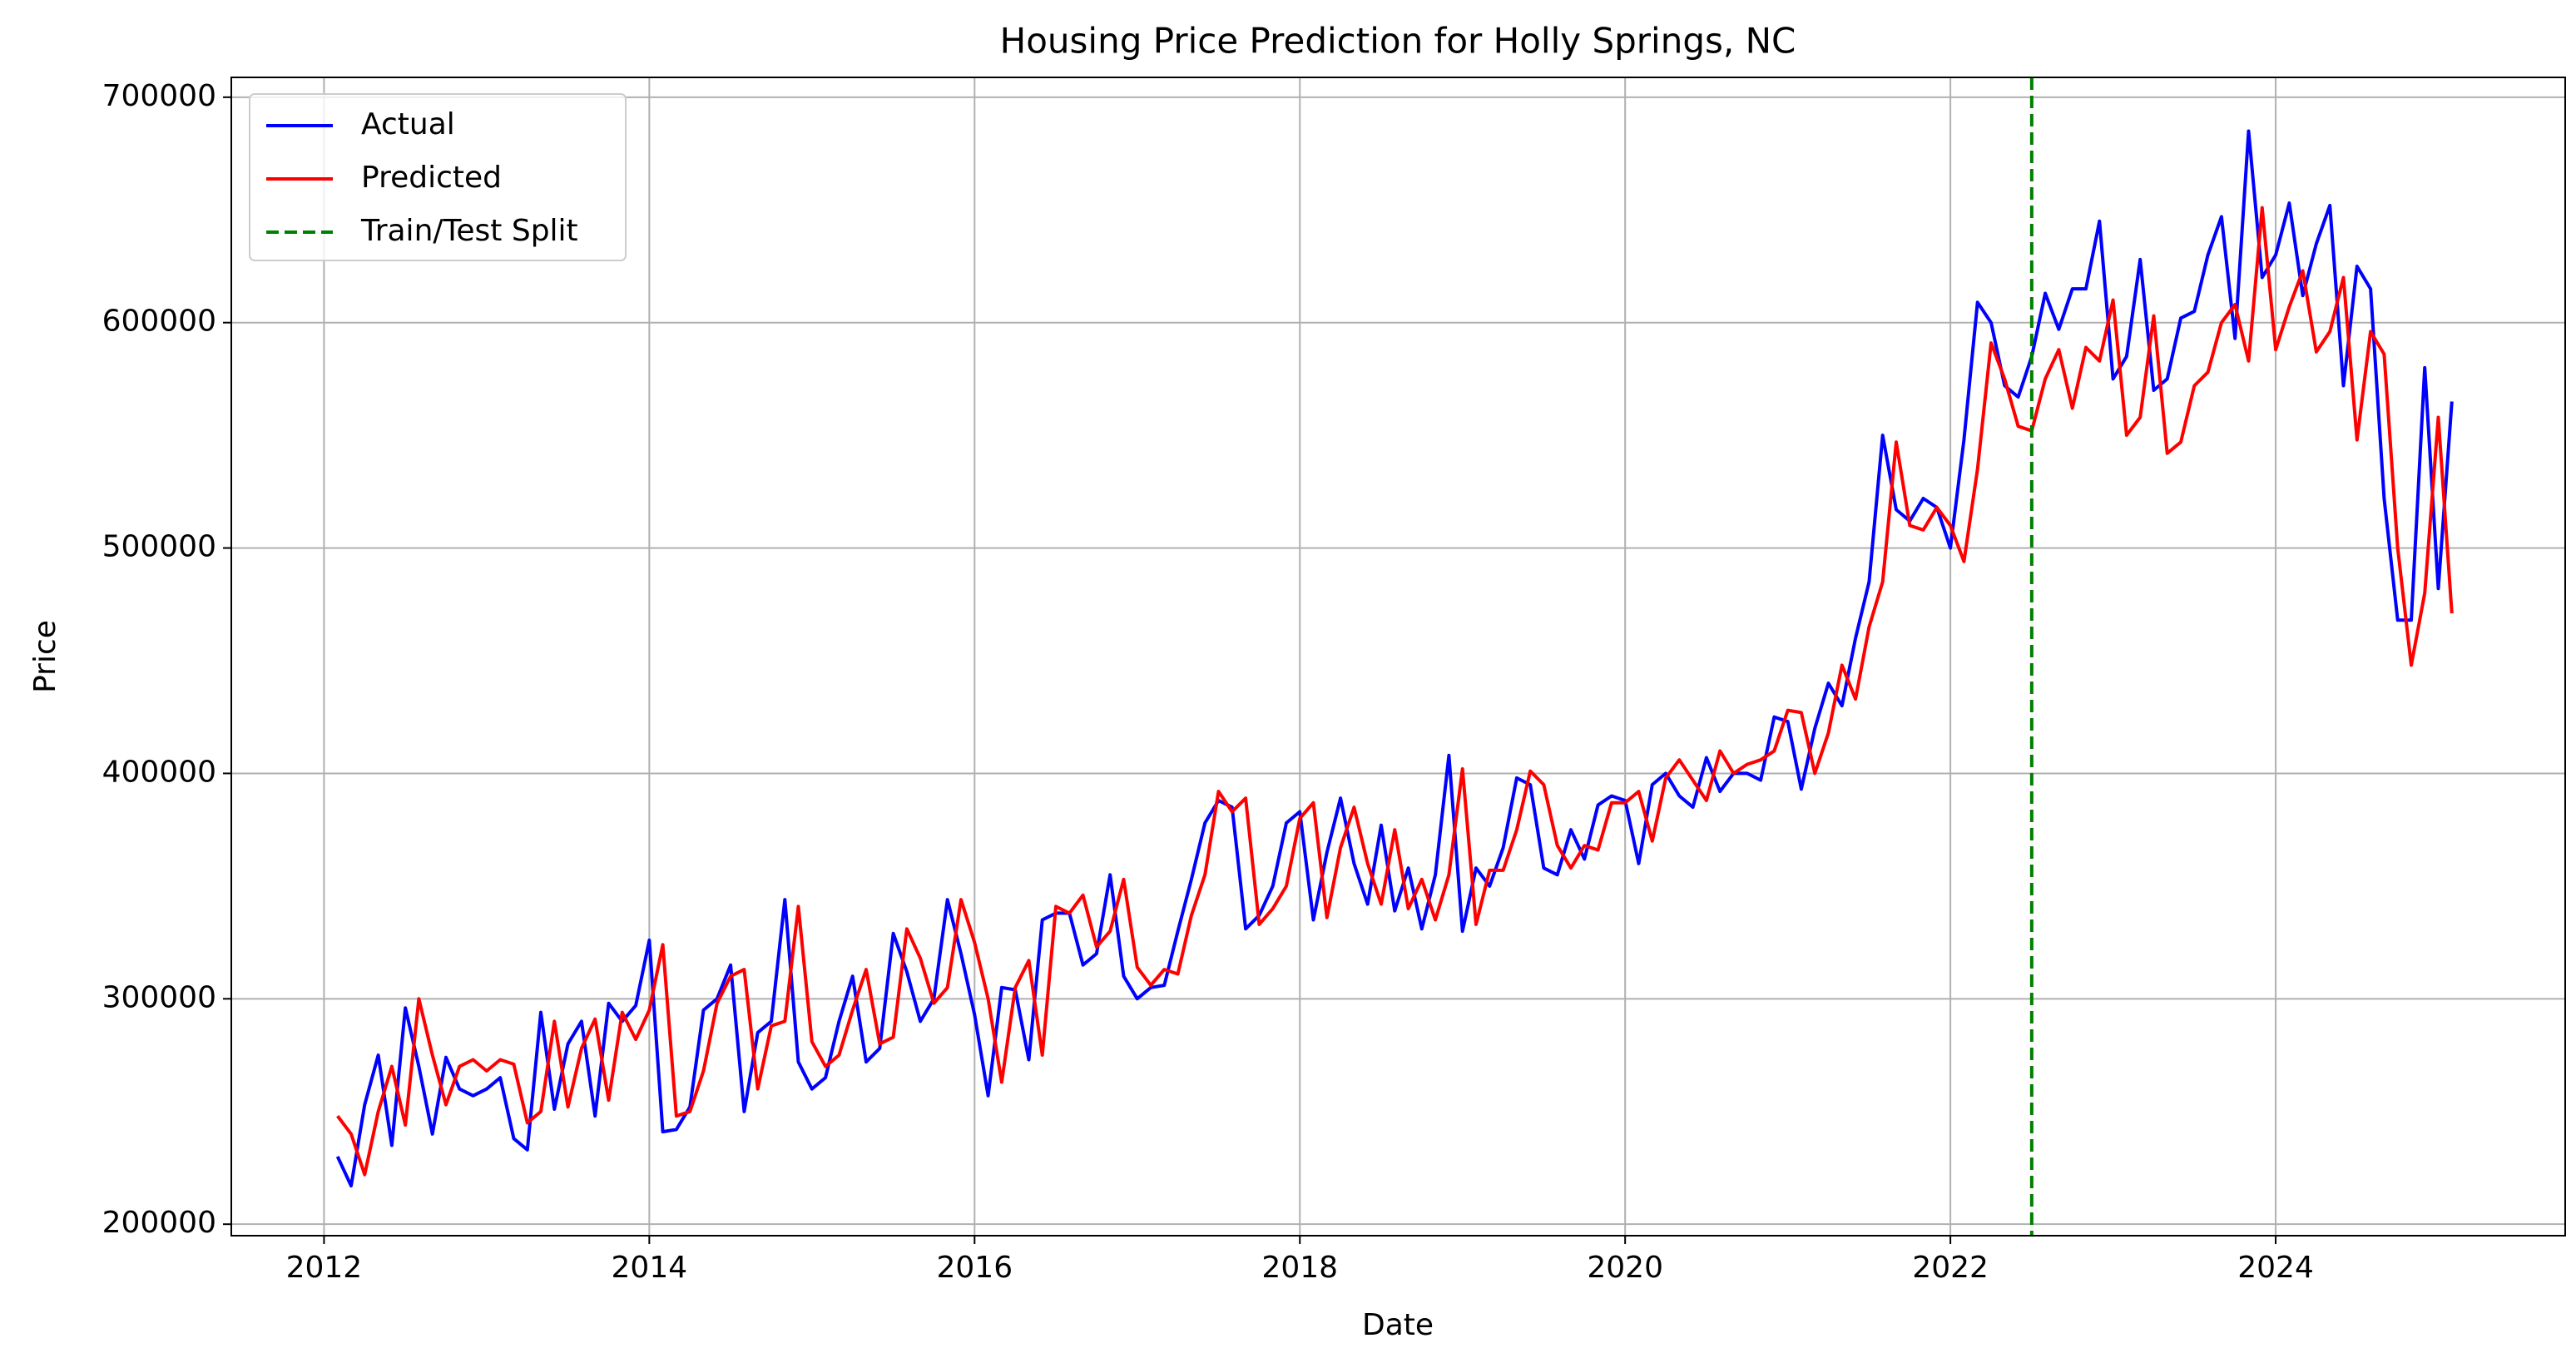 This screenshot has height=1363, width=2576. Describe the element at coordinates (159, 997) in the screenshot. I see `y-tick-label: 300000` at that location.